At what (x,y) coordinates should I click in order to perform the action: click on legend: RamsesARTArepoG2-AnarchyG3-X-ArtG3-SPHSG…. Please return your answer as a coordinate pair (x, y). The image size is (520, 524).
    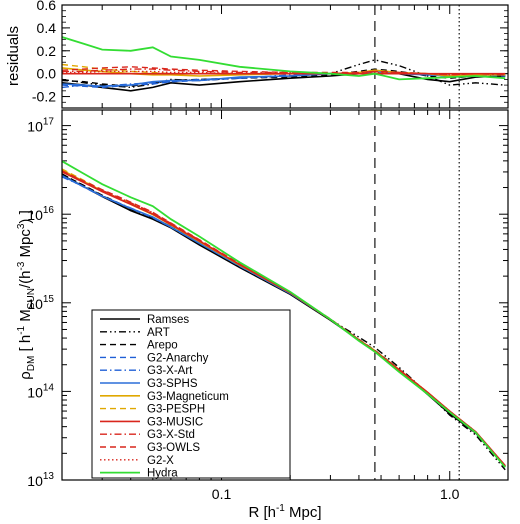
    Looking at the image, I should click on (191, 394).